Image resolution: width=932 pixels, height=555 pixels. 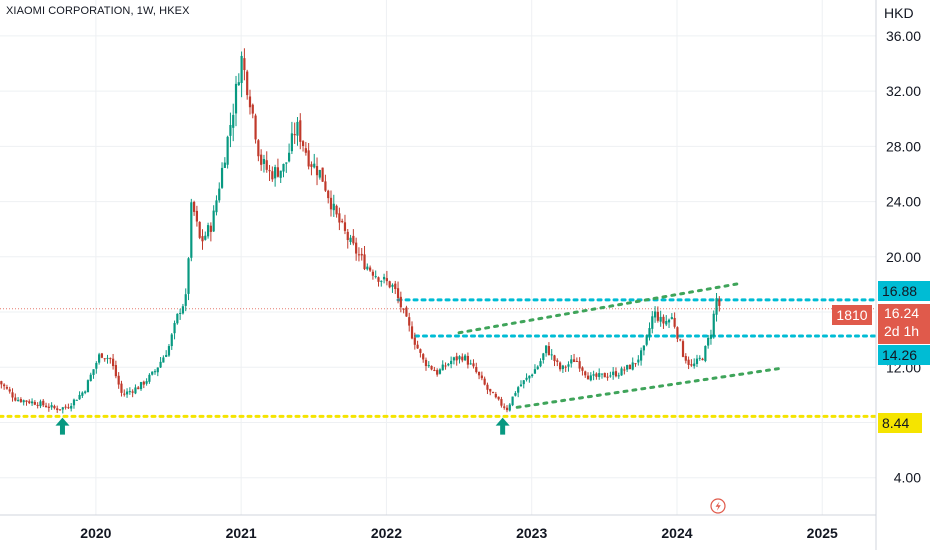 What do you see at coordinates (902, 313) in the screenshot?
I see `last-price-value: 16.24` at bounding box center [902, 313].